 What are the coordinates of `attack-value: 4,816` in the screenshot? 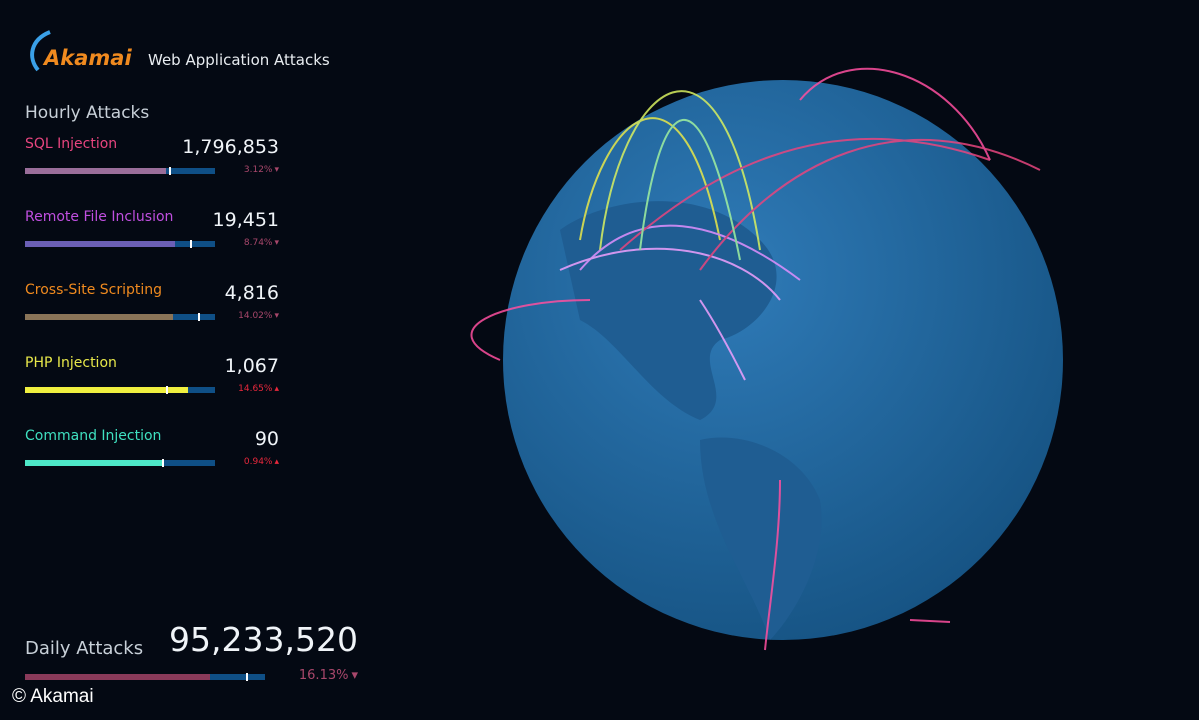 It's located at (251, 293).